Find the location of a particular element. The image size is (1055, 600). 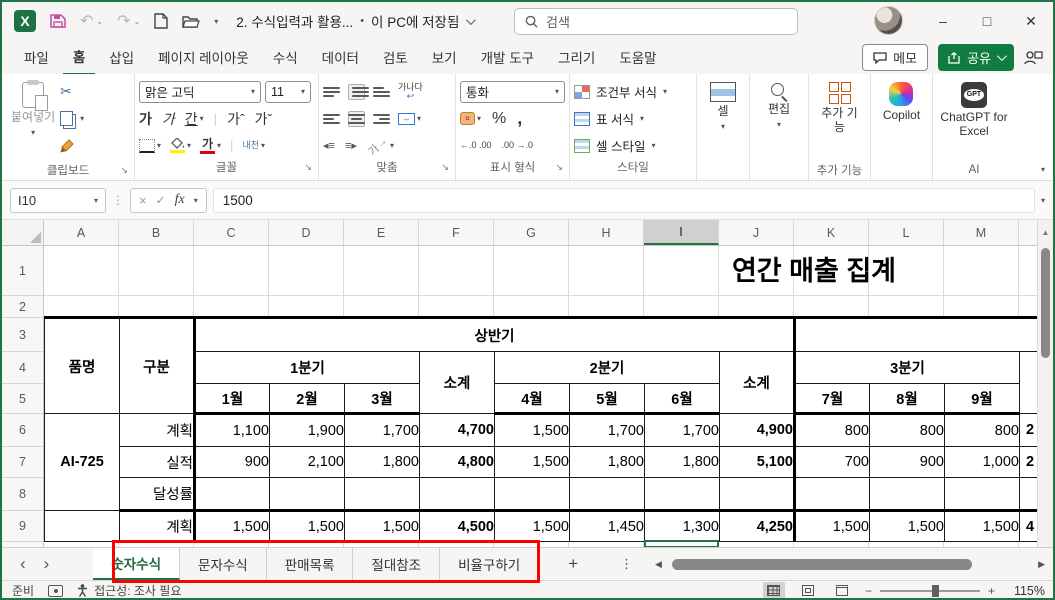

horizontal-scroll-thumb is located at coordinates (821, 564).